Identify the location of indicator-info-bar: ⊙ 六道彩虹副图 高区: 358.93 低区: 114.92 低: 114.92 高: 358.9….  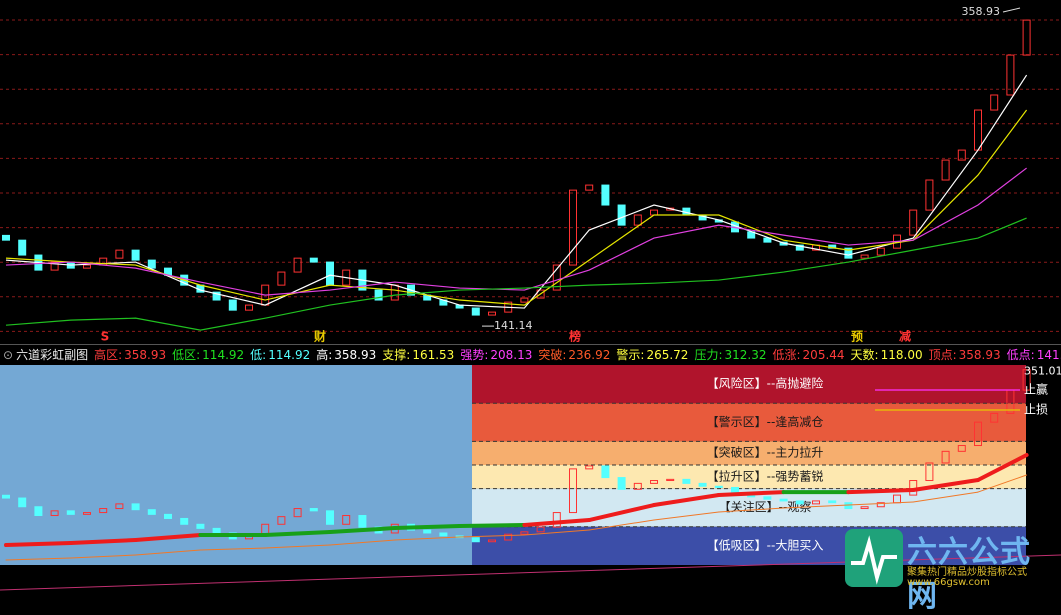
(530, 355).